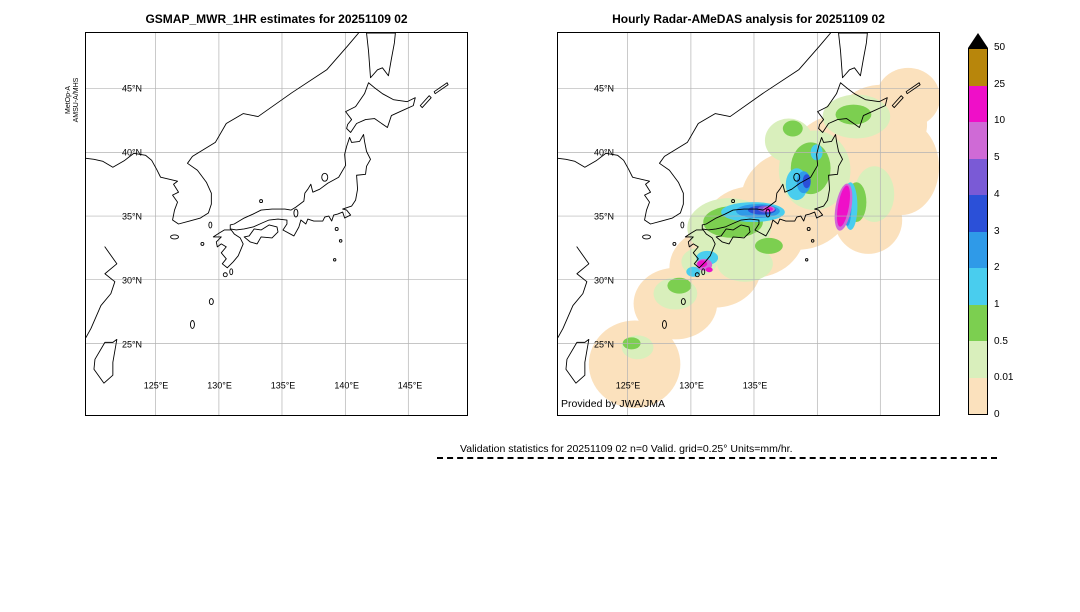  I want to click on colorbar-tick-label: 5, so click(997, 158).